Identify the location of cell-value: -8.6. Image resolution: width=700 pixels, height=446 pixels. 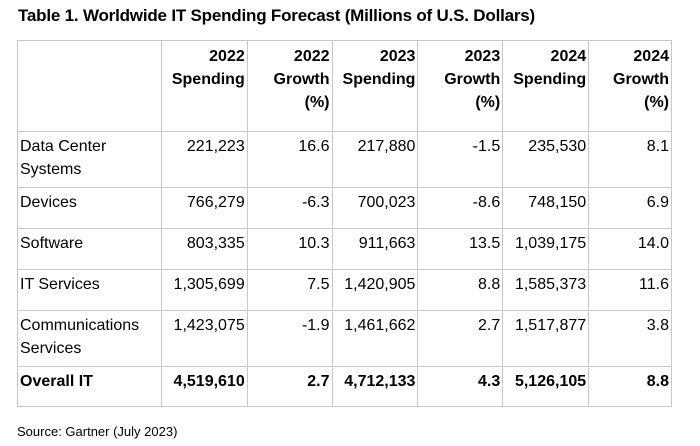
(460, 208).